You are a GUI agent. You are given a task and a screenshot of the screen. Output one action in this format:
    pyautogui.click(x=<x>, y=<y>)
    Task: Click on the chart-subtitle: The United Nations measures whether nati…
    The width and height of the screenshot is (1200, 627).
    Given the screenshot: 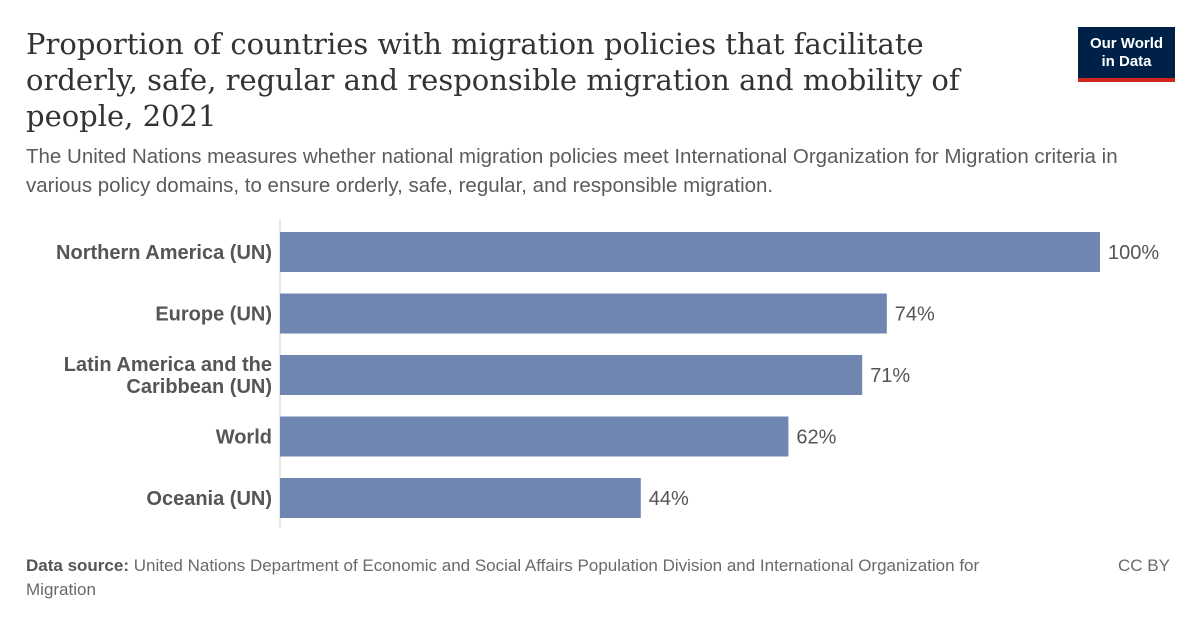 What is the action you would take?
    pyautogui.click(x=572, y=171)
    